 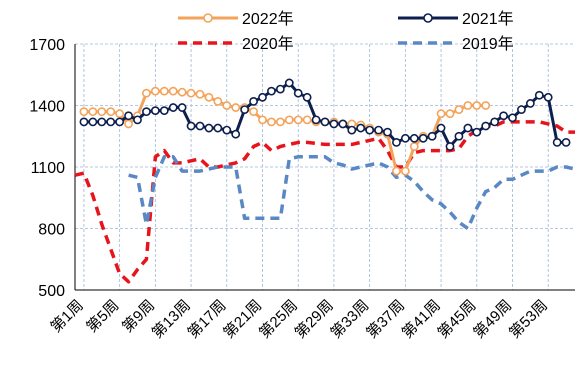 I want to click on legend-item: 2021年, so click(x=456, y=19).